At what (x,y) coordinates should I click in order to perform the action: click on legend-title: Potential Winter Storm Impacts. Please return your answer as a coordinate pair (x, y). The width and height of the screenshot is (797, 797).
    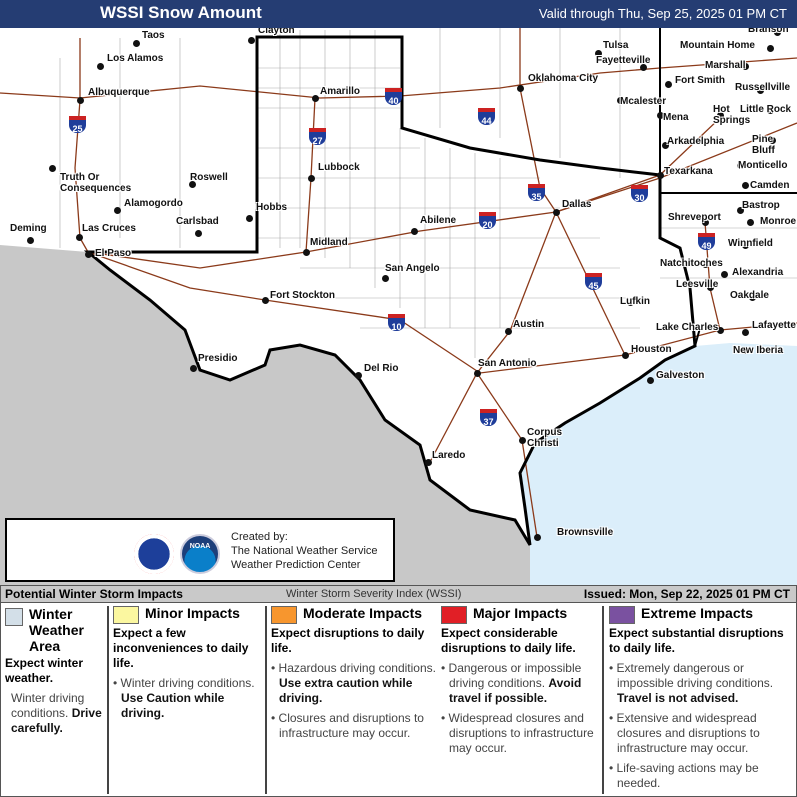
    Looking at the image, I should click on (94, 594).